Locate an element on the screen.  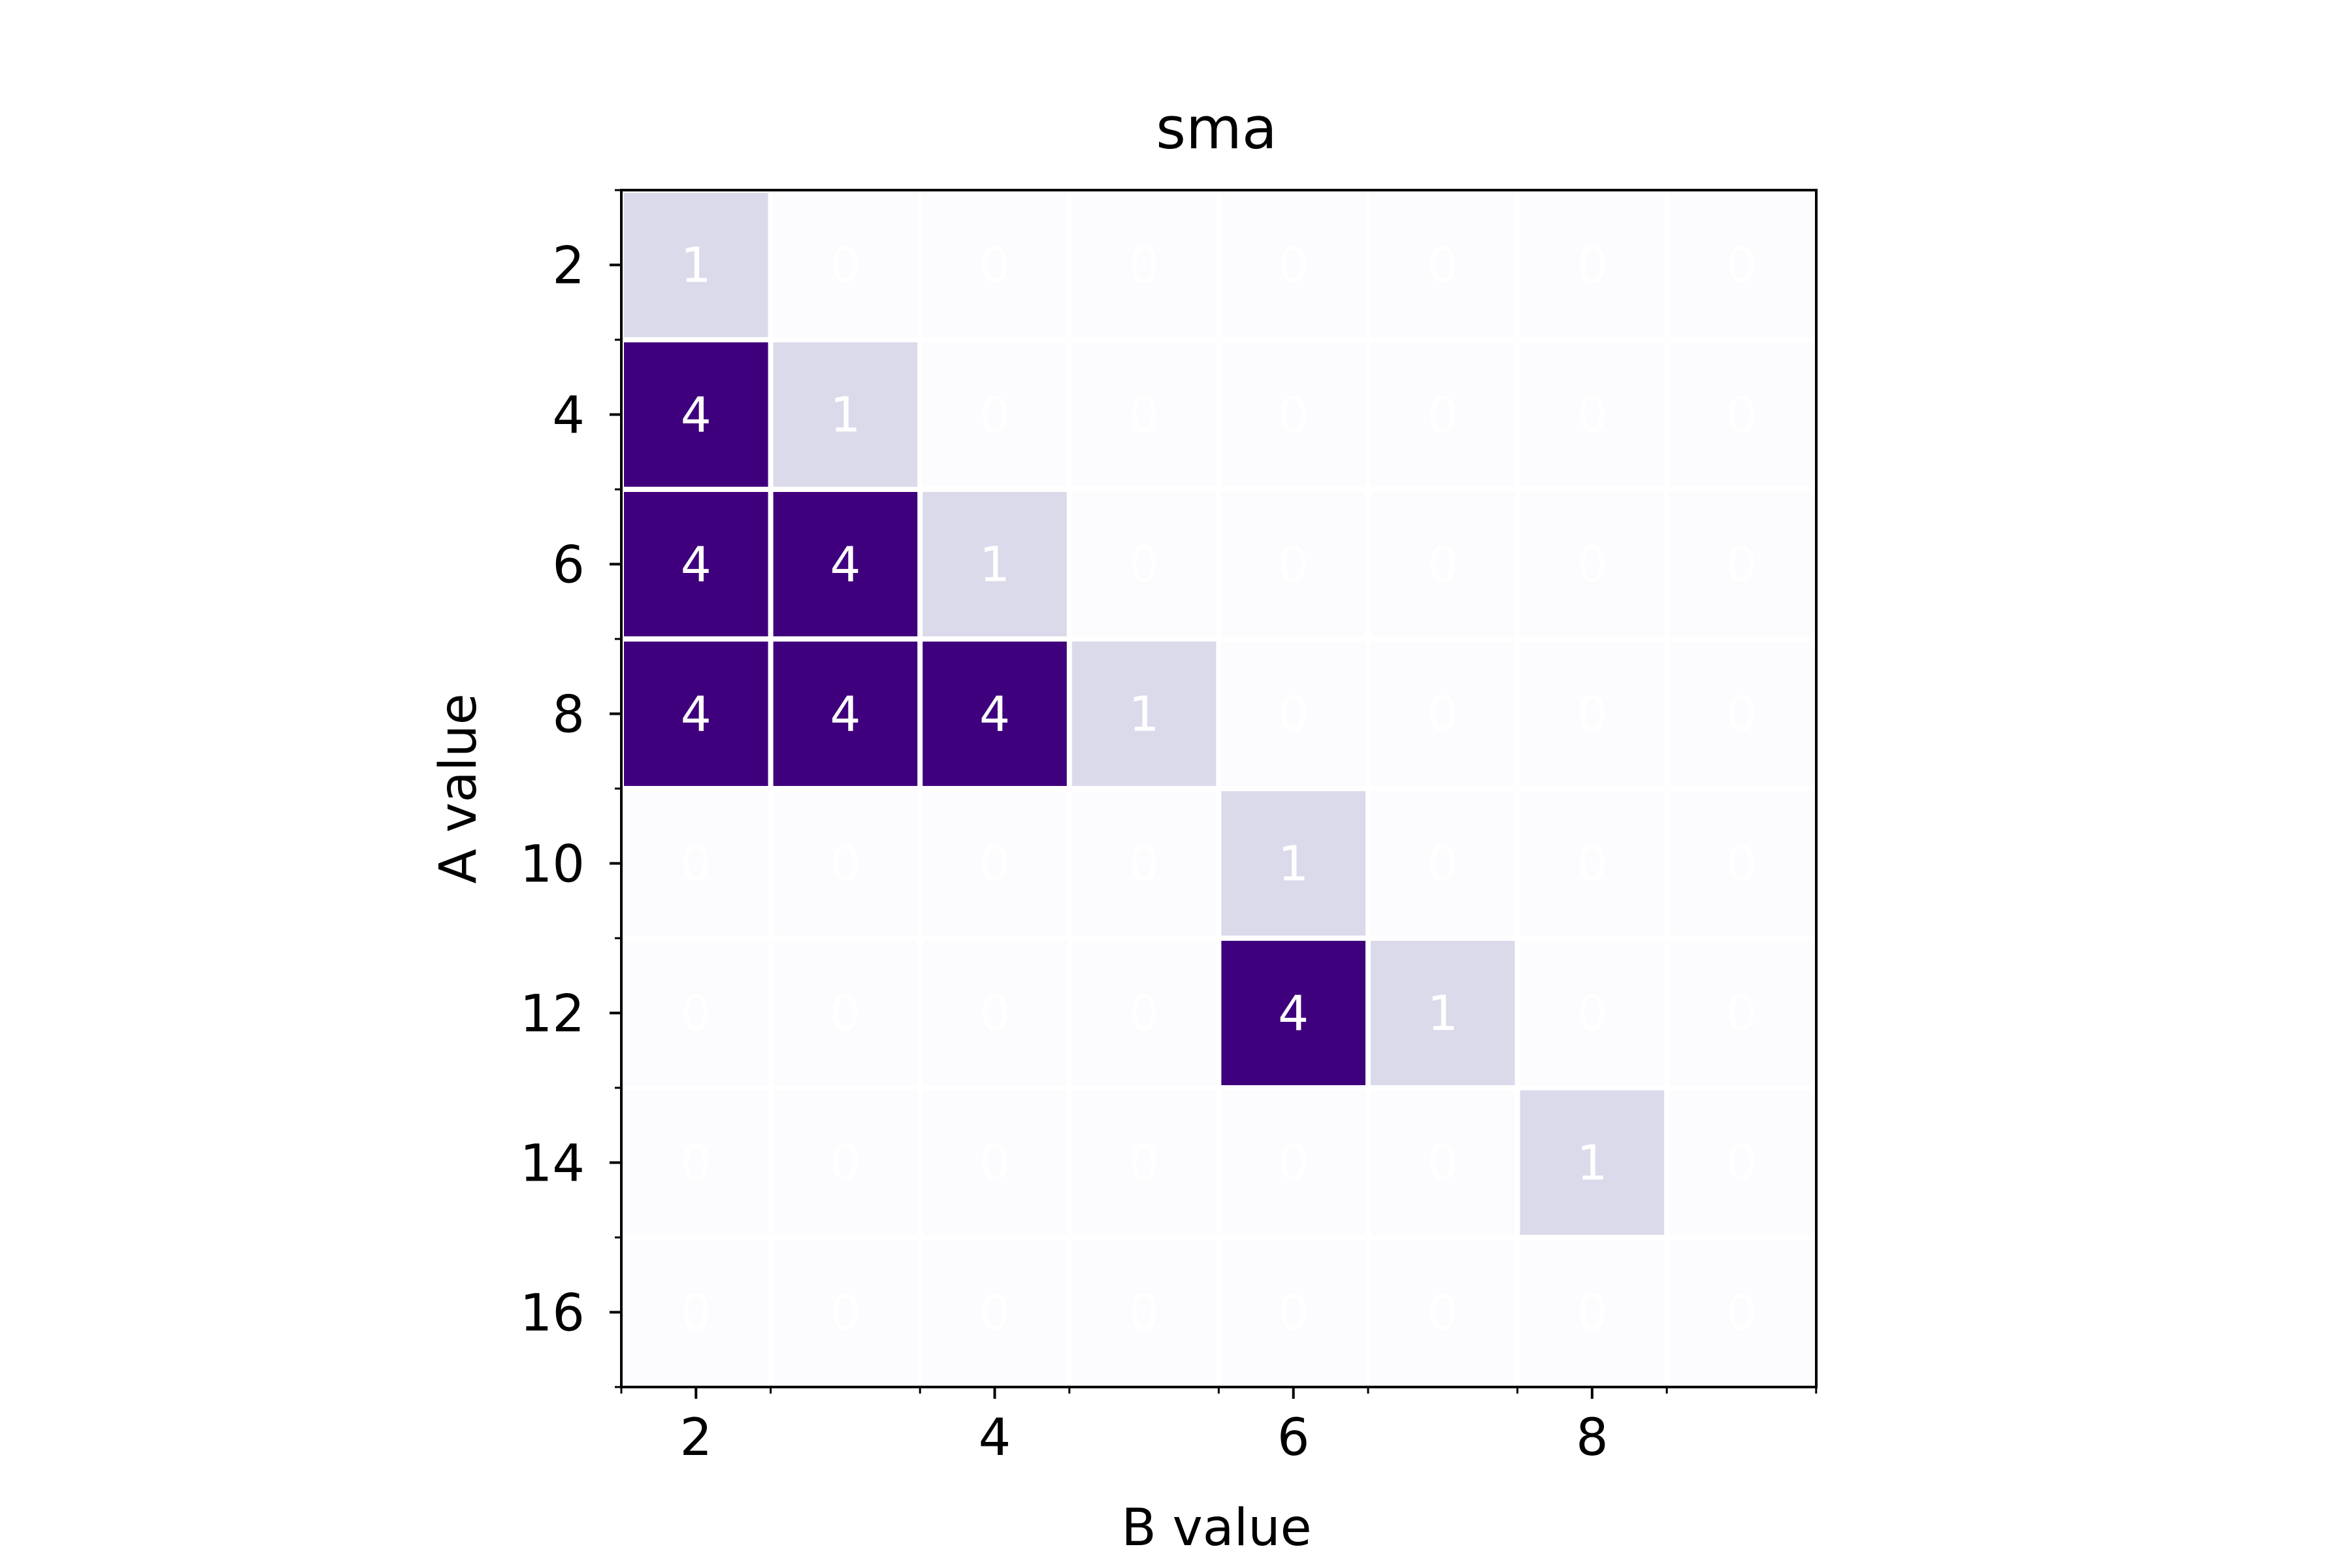
y-axis-label: A value is located at coordinates (458, 788).